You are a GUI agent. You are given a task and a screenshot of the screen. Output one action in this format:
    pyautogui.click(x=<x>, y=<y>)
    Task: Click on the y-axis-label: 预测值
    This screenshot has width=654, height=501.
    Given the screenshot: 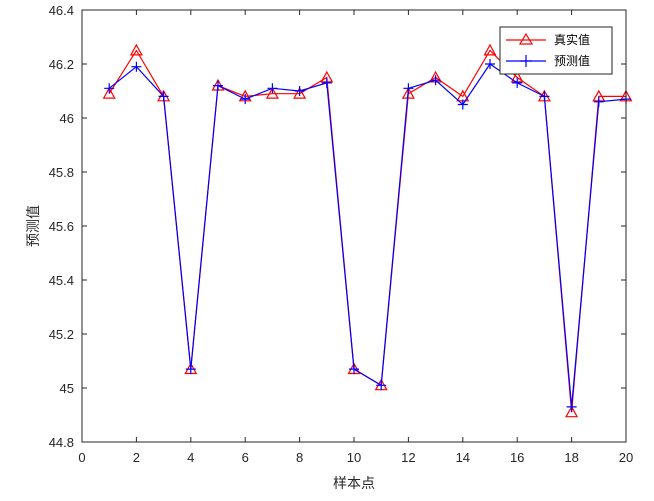 What is the action you would take?
    pyautogui.click(x=34, y=226)
    